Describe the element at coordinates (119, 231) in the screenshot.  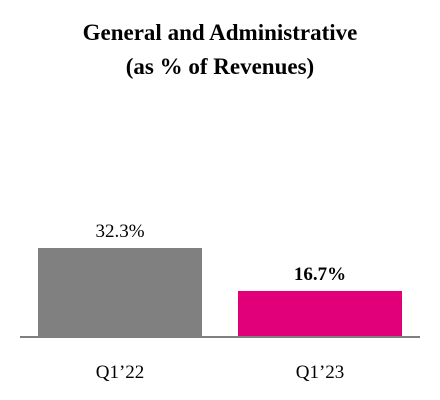
I see `data-label-1: 32.3%` at that location.